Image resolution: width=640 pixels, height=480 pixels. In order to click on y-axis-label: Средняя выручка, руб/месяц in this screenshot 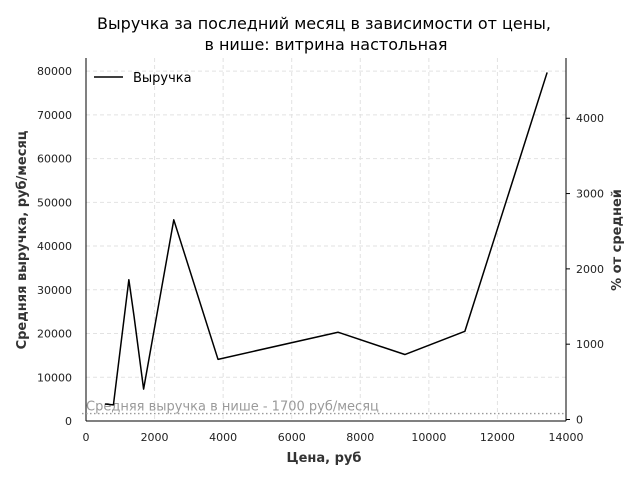, I will do `click(22, 239)`.